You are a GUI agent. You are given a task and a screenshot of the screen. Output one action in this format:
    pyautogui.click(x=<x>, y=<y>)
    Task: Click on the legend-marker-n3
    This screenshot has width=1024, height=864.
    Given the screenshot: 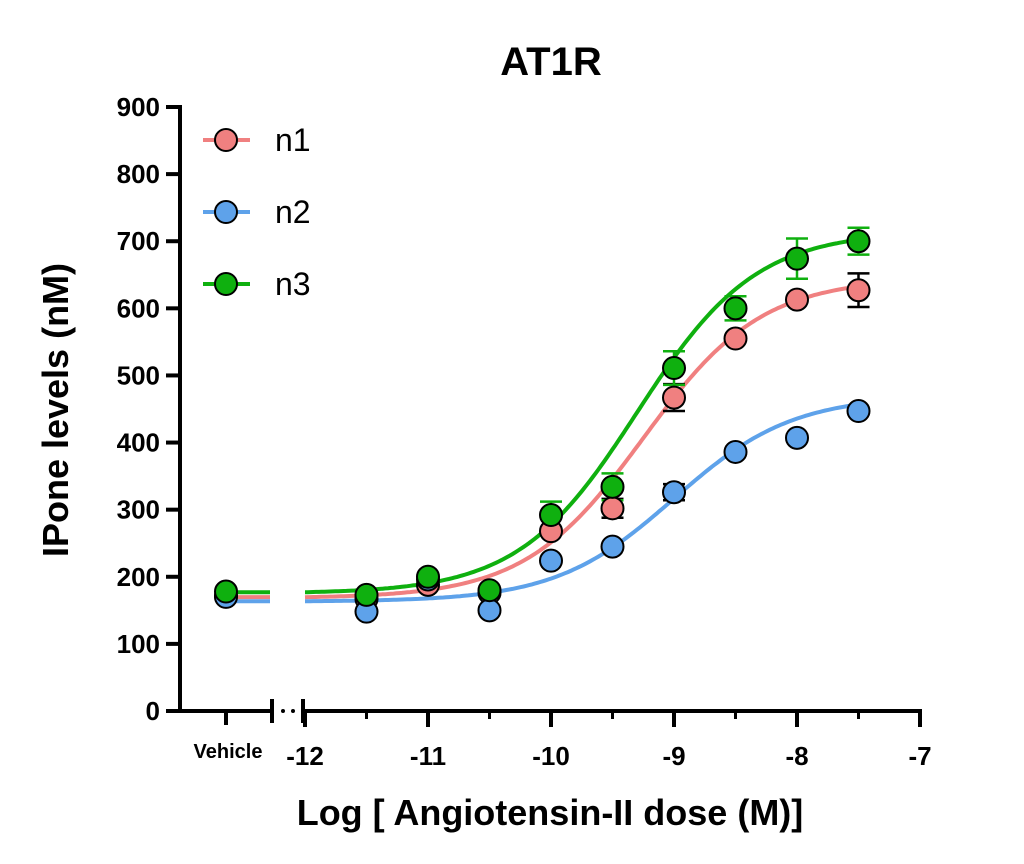 What is the action you would take?
    pyautogui.click(x=226, y=284)
    